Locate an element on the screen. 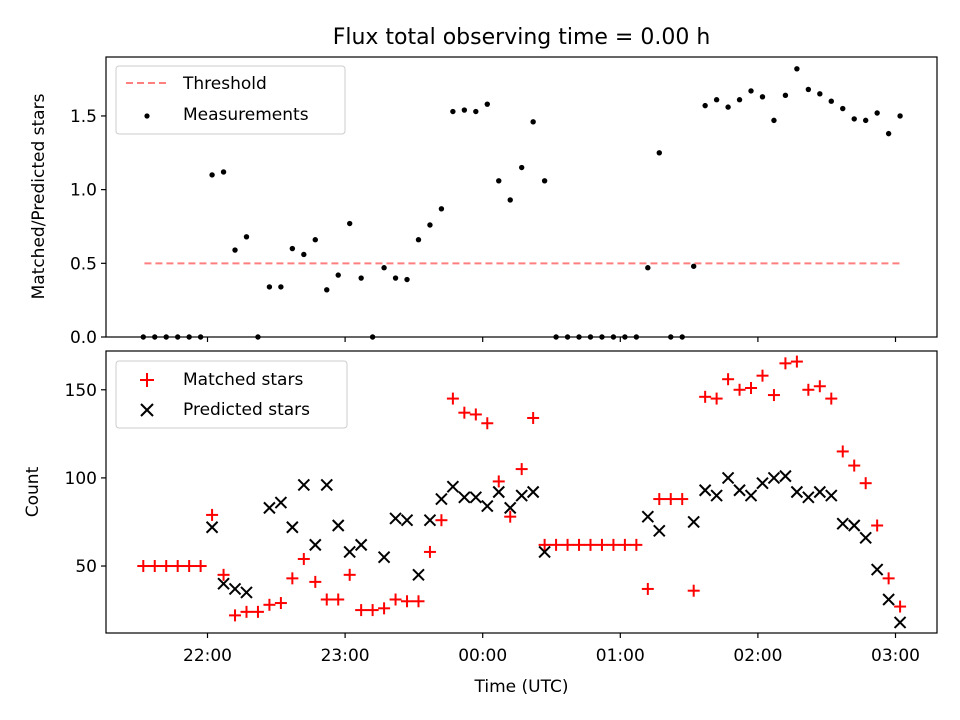  bottom-legend-box is located at coordinates (231, 394).